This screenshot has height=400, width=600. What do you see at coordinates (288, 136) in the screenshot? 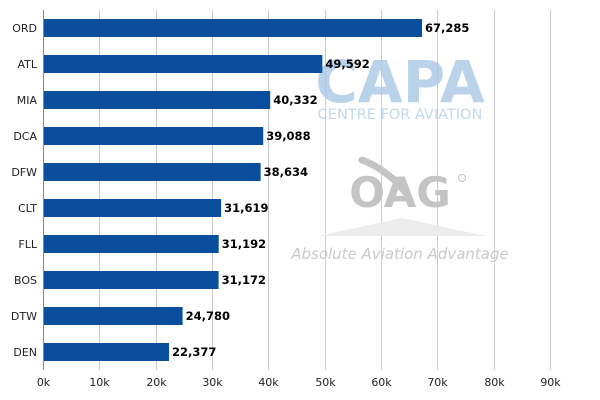
I see `value-label: 39,088` at bounding box center [288, 136].